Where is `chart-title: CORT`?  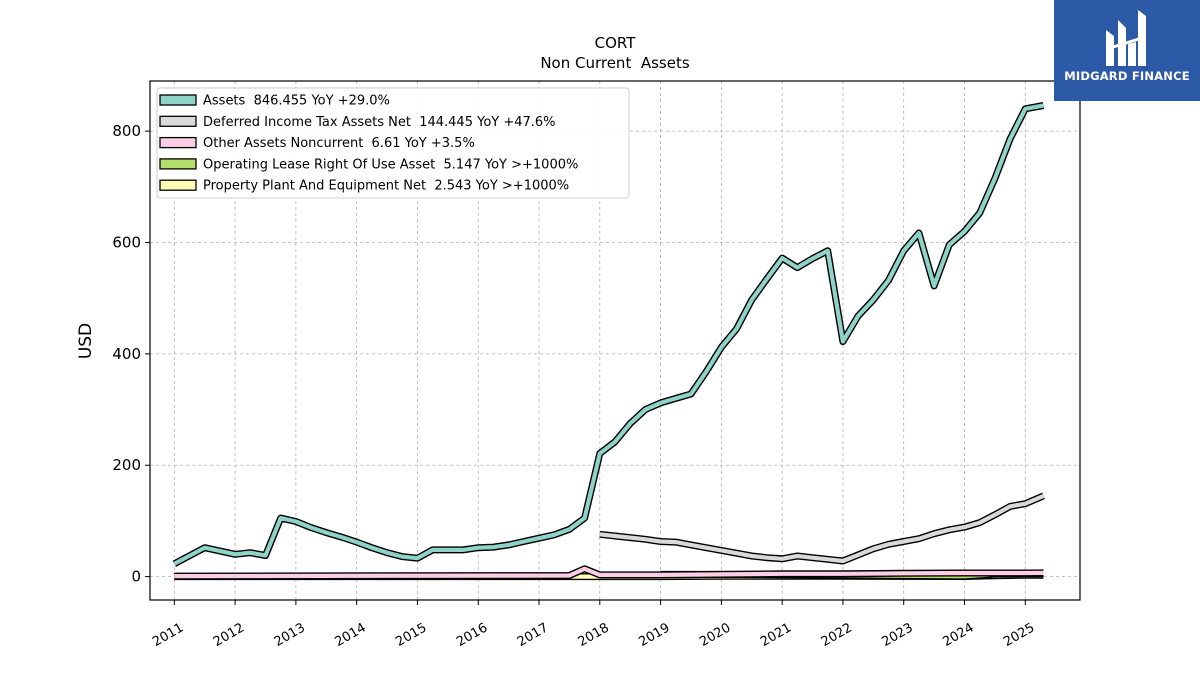
chart-title: CORT is located at coordinates (616, 43).